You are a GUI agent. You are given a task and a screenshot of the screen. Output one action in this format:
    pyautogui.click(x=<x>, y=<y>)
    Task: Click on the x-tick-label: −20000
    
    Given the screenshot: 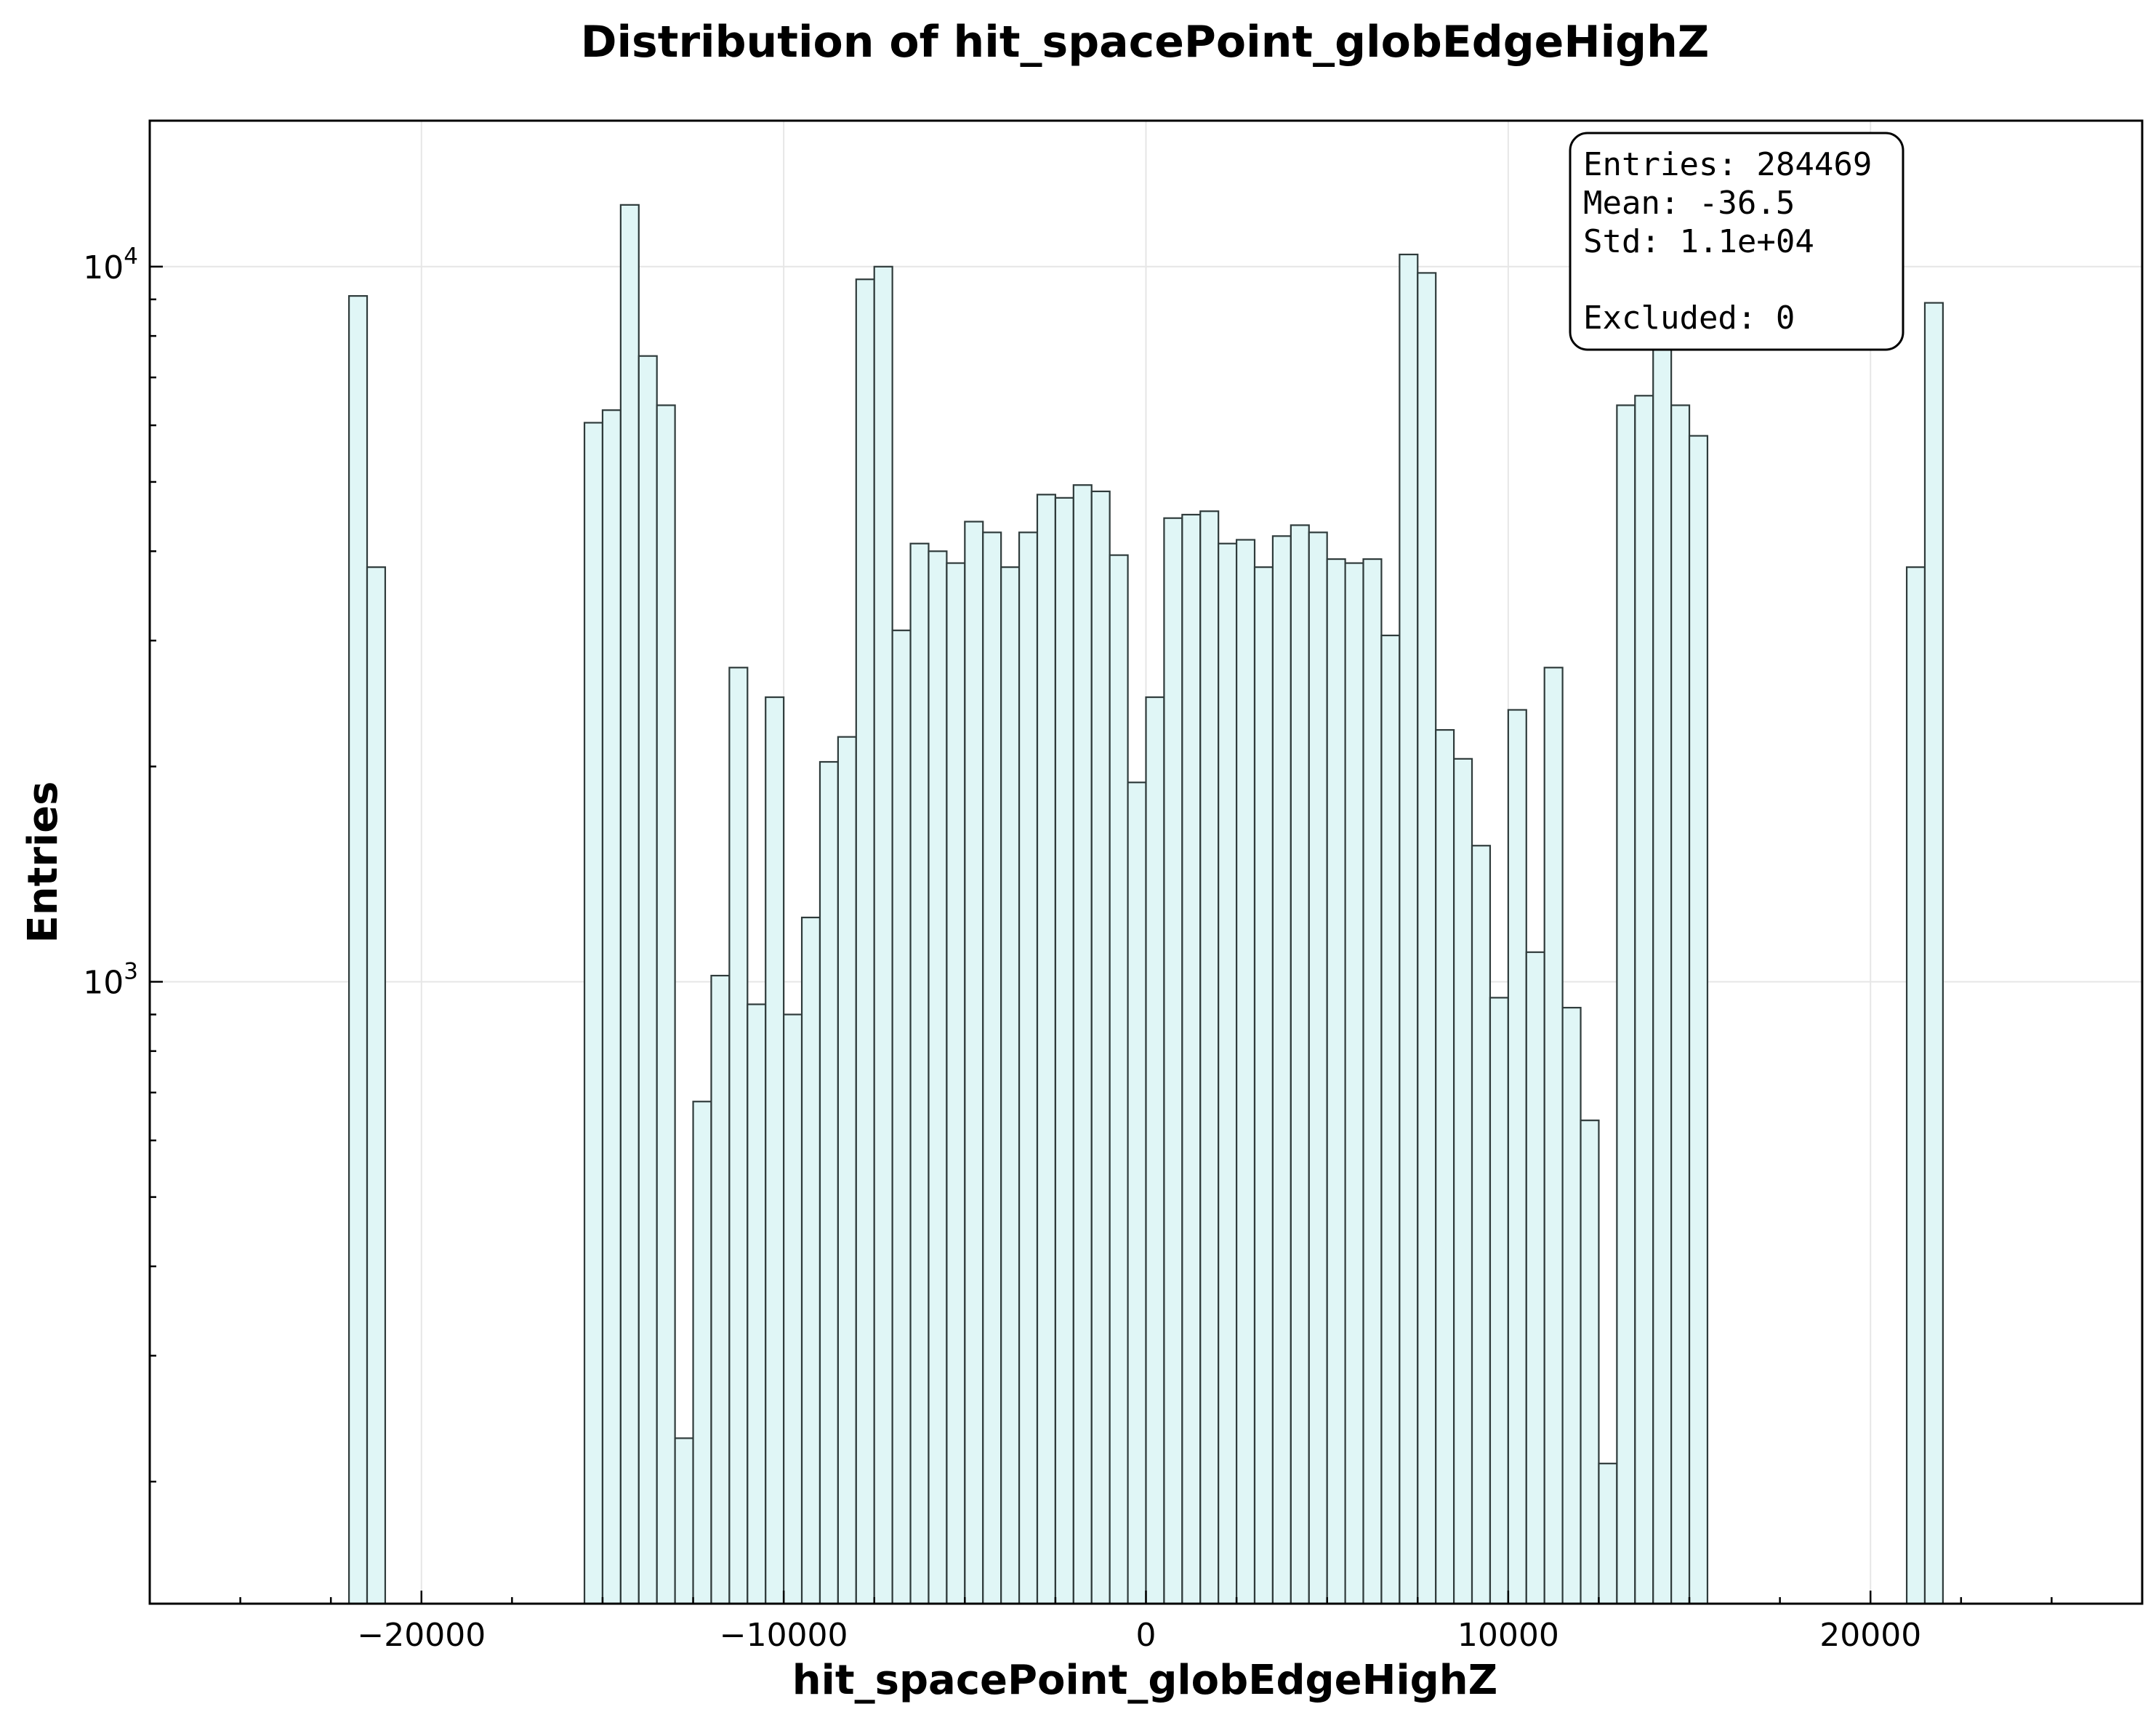 What is the action you would take?
    pyautogui.click(x=421, y=1635)
    